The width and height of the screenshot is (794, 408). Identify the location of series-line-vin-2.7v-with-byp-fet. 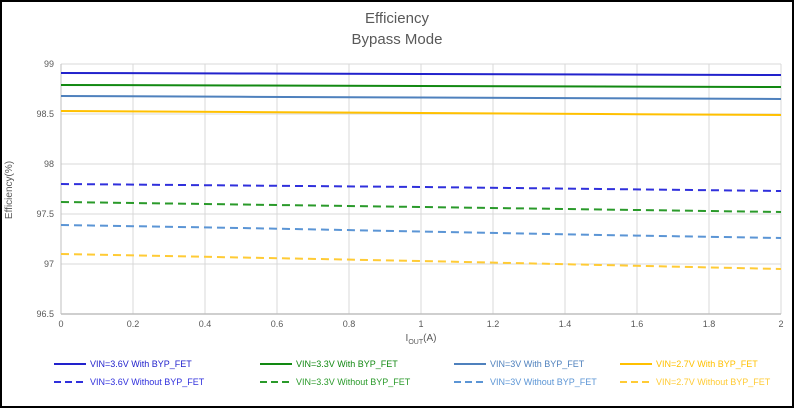
(421, 113).